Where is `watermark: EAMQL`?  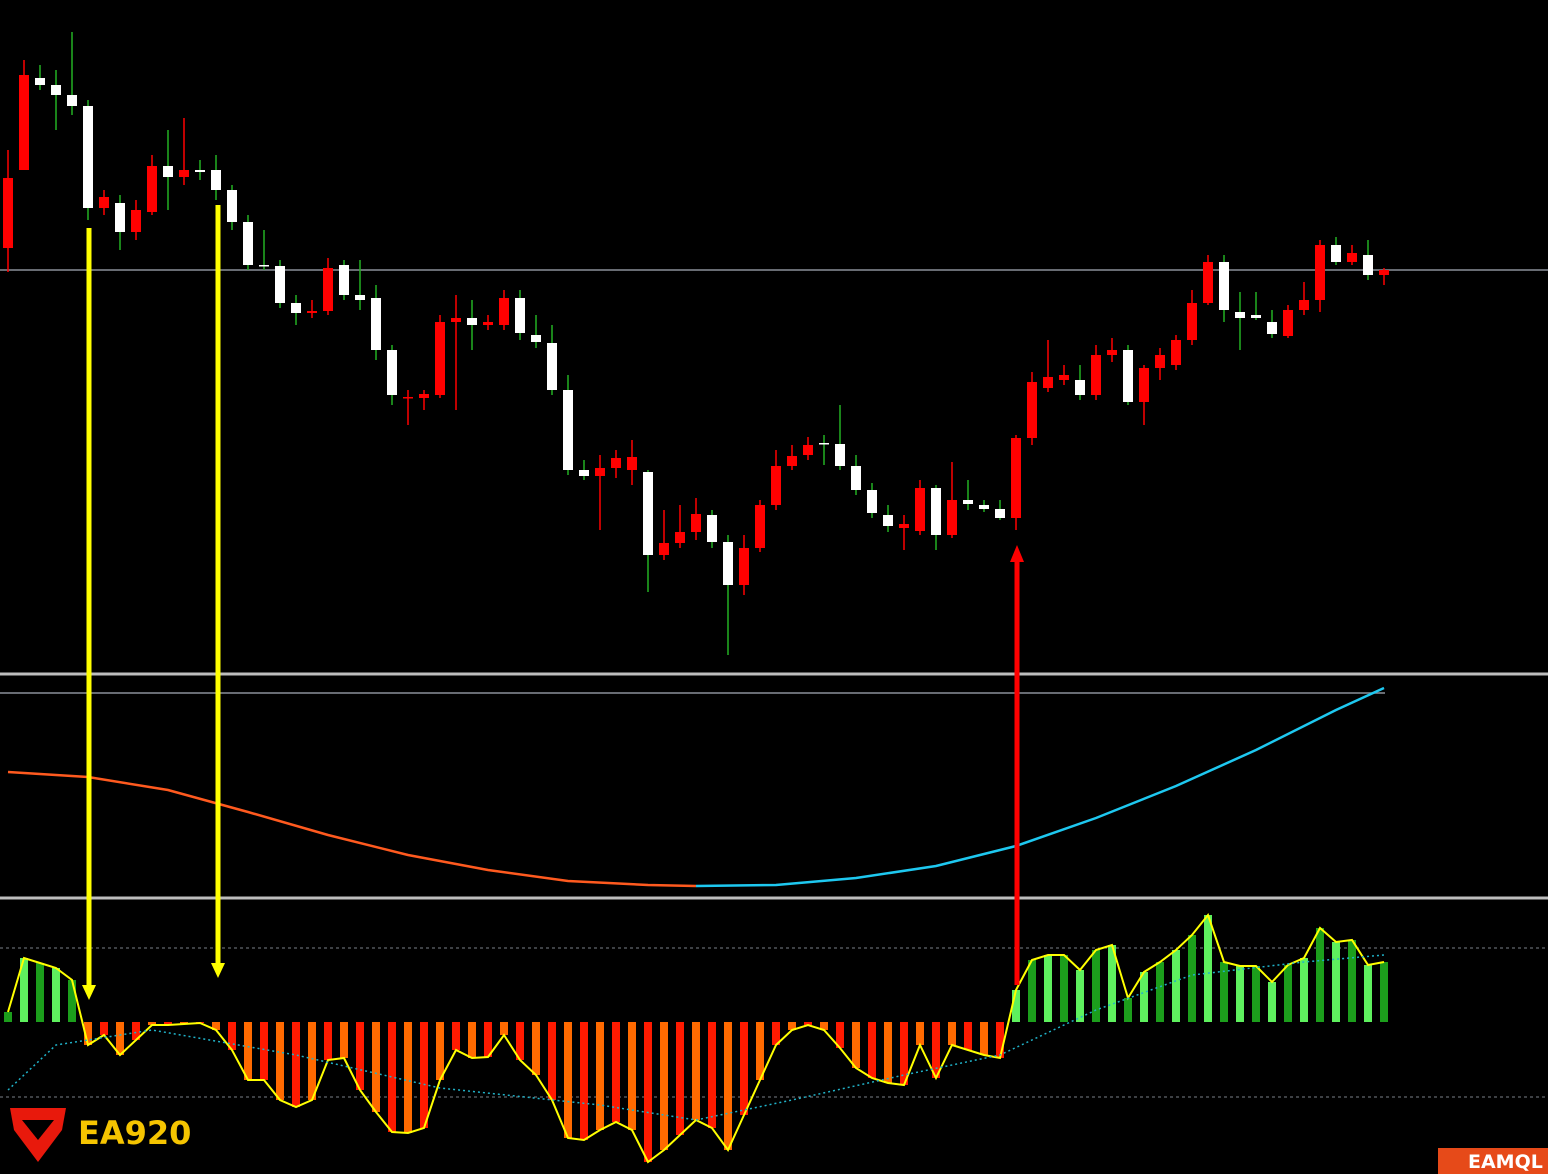
watermark: EAMQL is located at coordinates (1493, 1161).